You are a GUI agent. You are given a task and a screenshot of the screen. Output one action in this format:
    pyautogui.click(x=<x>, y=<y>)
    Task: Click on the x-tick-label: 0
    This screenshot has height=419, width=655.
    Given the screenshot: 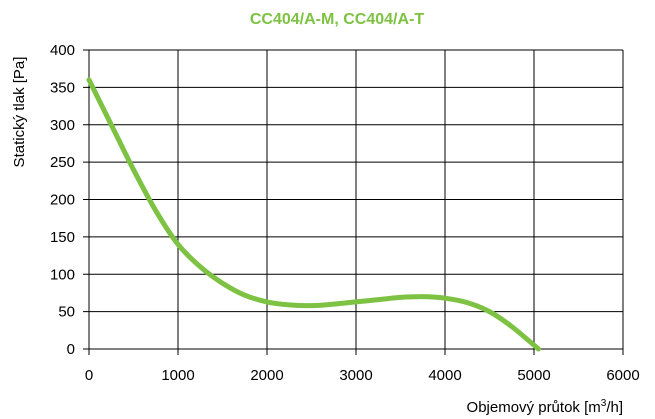 What is the action you would take?
    pyautogui.click(x=89, y=375)
    